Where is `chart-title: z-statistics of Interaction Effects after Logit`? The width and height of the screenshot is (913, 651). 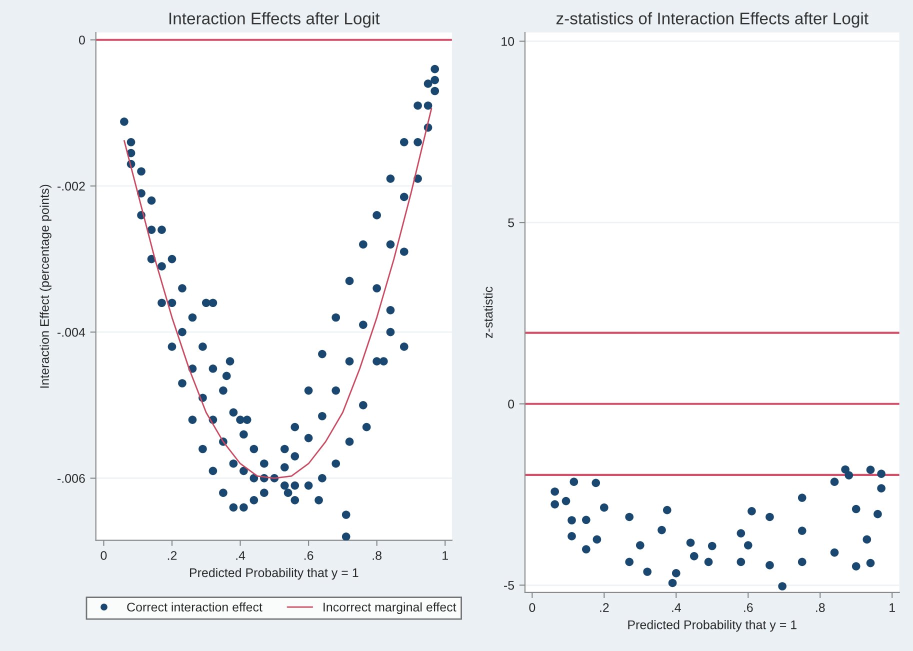 chart-title: z-statistics of Interaction Effects after Logit is located at coordinates (712, 20).